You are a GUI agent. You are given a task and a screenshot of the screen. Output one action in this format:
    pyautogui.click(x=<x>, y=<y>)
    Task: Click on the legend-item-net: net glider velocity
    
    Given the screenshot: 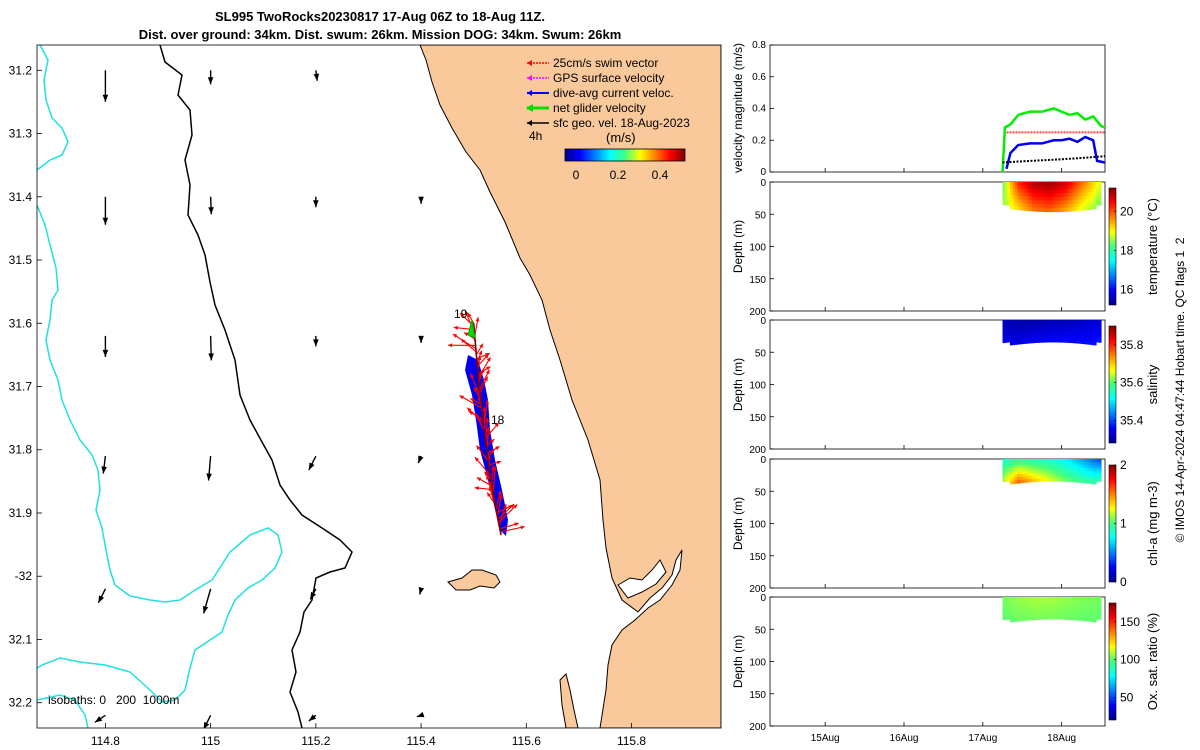 What is the action you would take?
    pyautogui.click(x=586, y=108)
    